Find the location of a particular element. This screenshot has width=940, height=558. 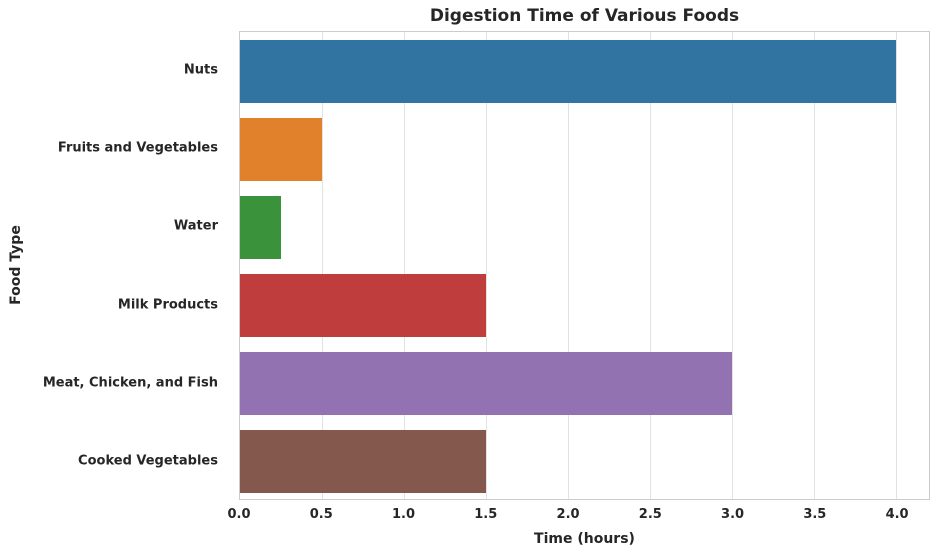

x-tick-label: 3.5 is located at coordinates (815, 514).